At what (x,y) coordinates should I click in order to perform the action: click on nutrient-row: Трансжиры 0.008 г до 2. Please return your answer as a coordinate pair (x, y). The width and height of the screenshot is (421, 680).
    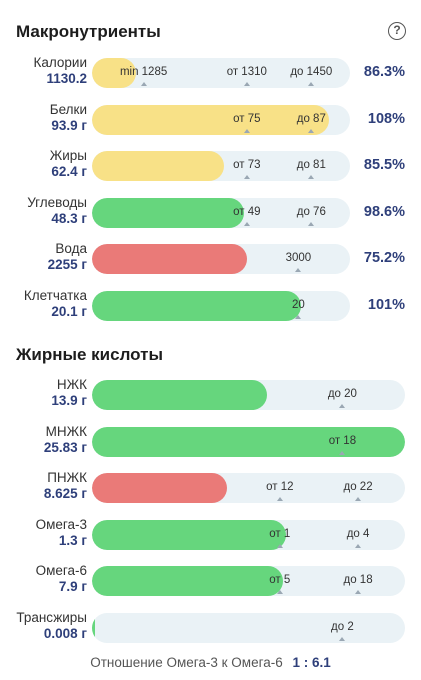
    Looking at the image, I should click on (210, 630).